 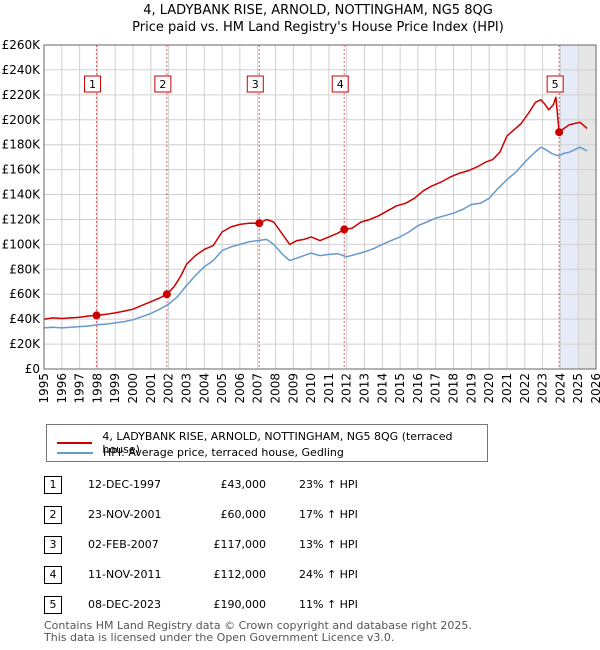 I want to click on sale-hpi-diff: 13% ↑ HPI, so click(x=328, y=544).